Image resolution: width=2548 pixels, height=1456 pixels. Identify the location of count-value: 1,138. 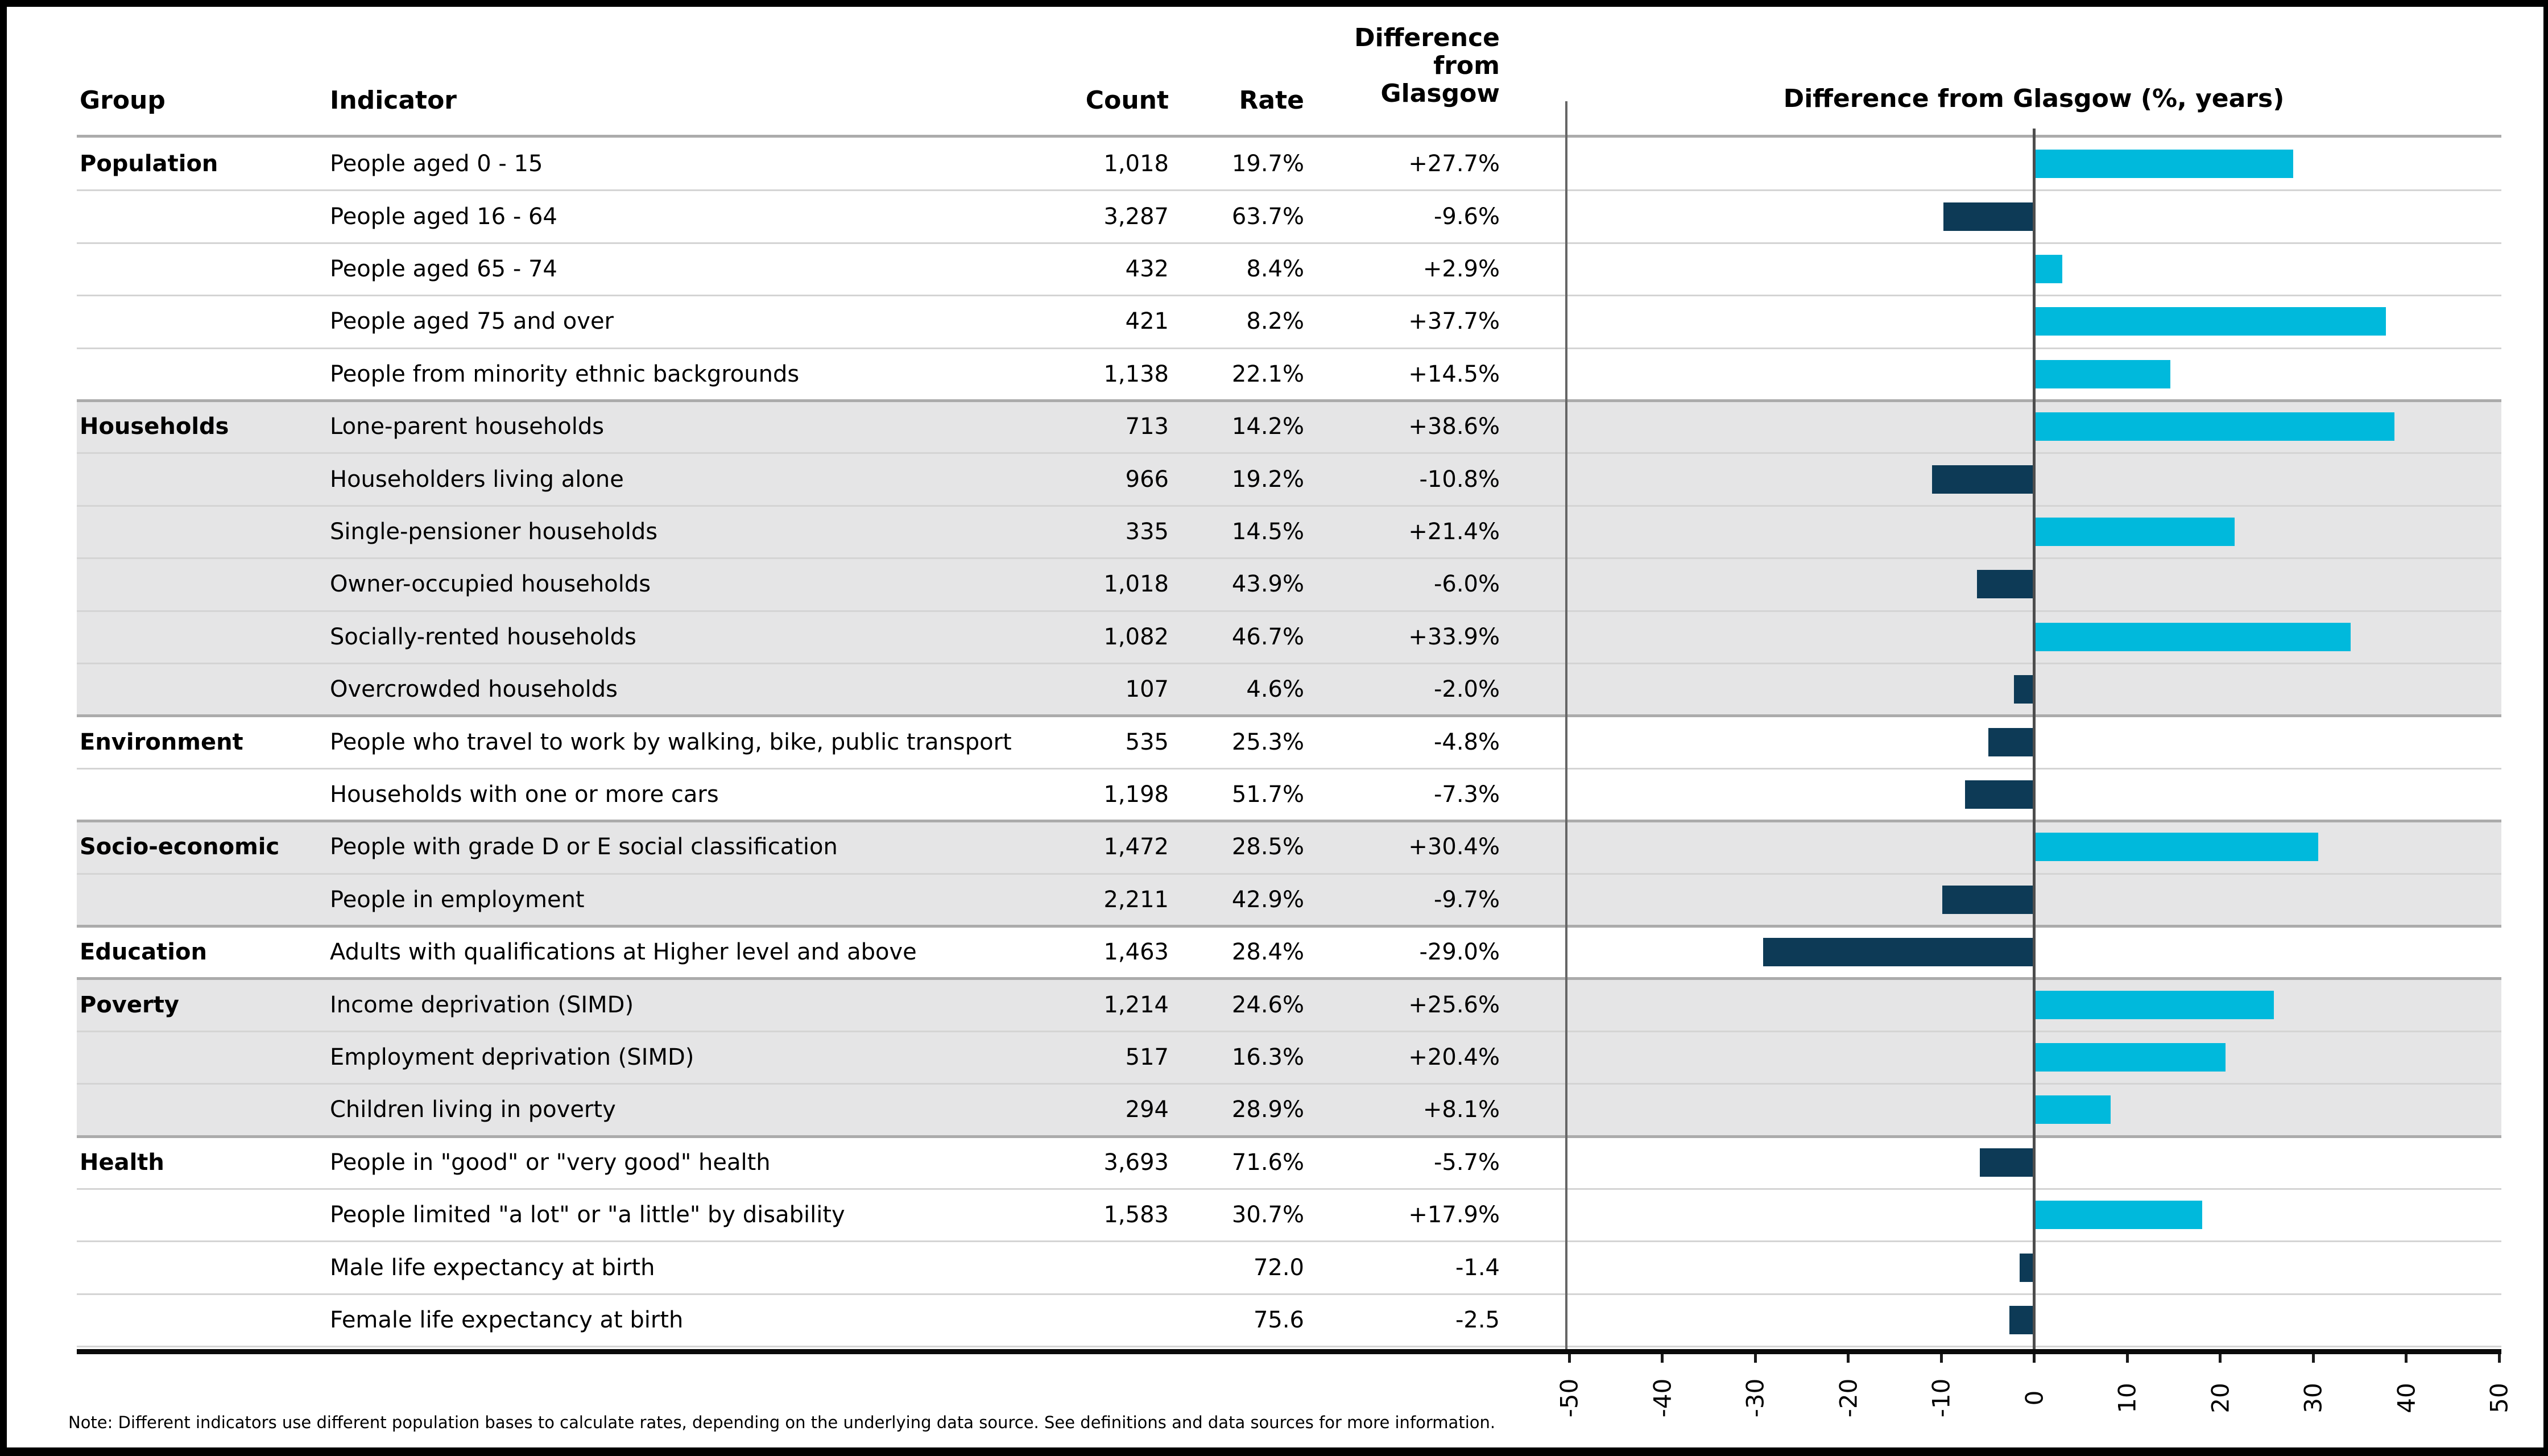
(1136, 374).